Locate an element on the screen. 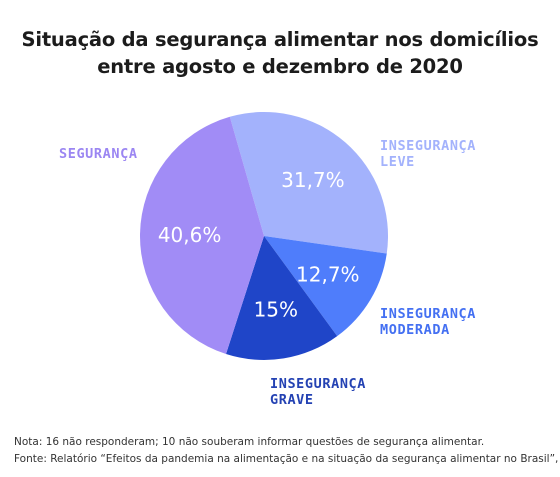 This screenshot has width=560, height=477. slice-category-label: INSEGURANÇA MODERADA is located at coordinates (428, 322).